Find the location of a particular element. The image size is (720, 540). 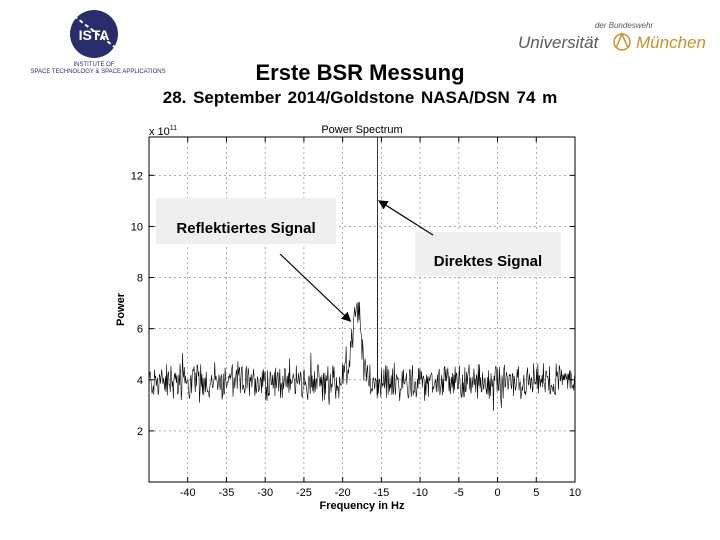

x-tick-label: -5 is located at coordinates (459, 493).